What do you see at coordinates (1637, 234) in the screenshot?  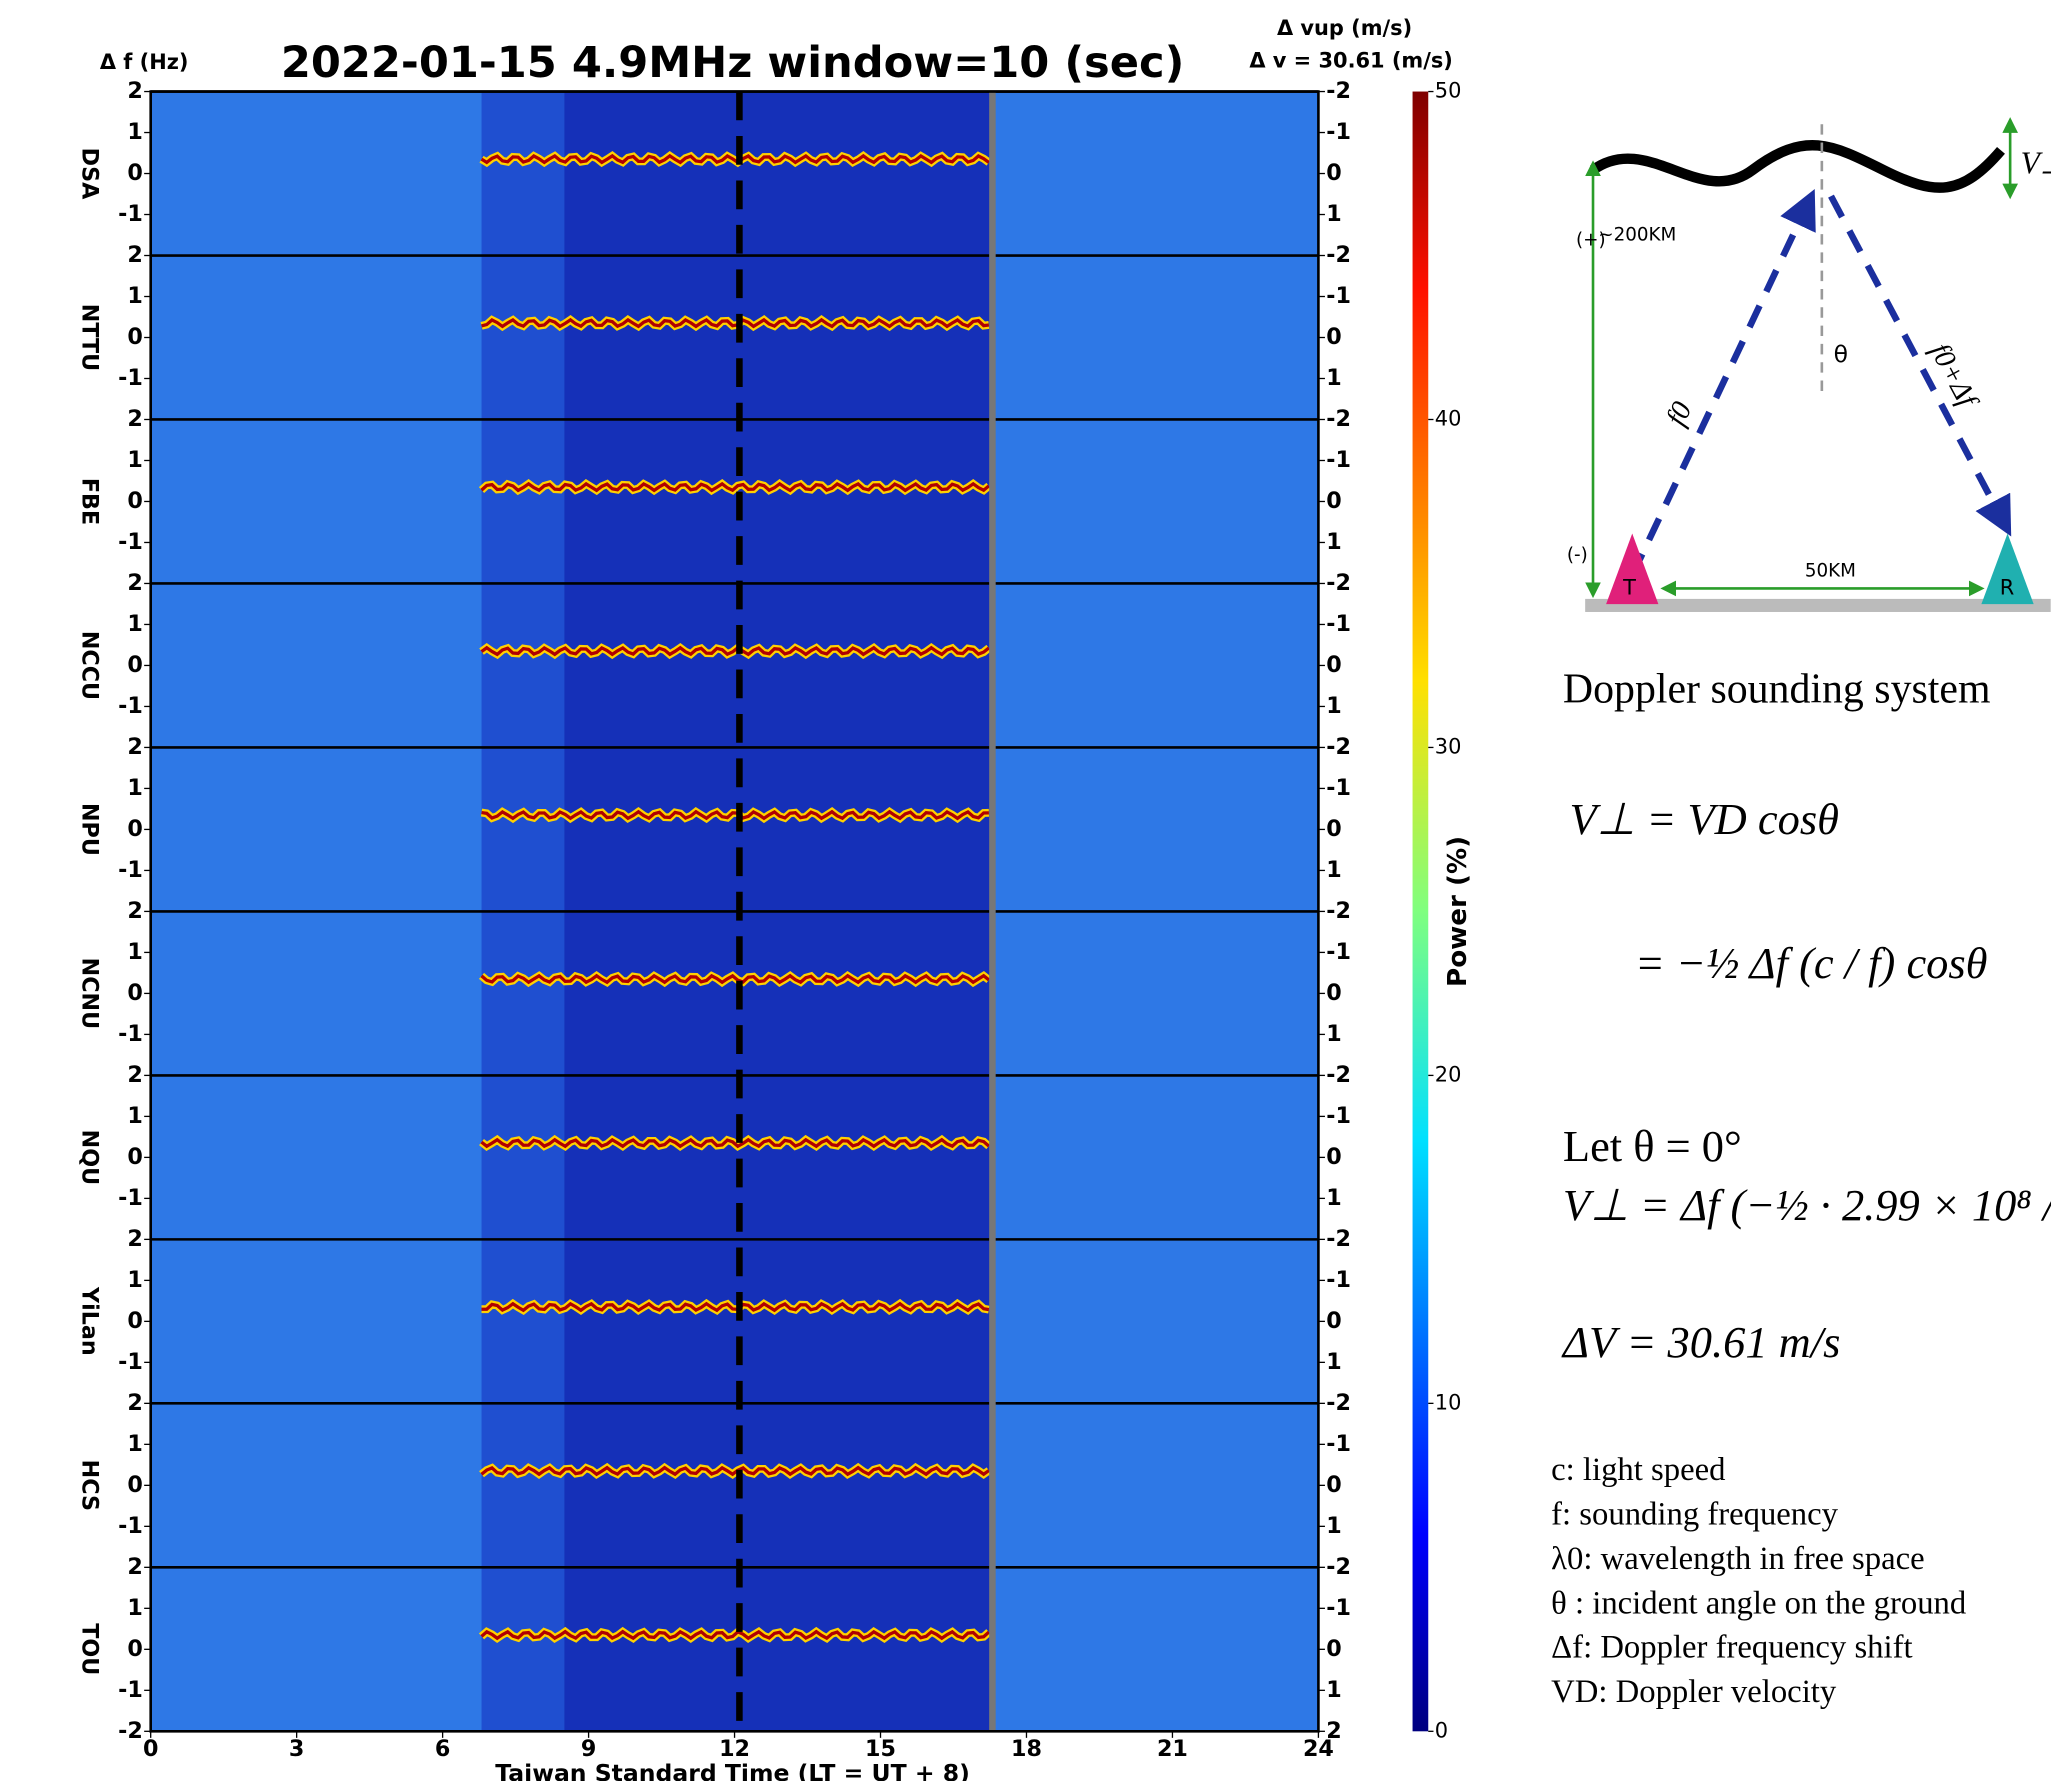 I see `label: ~200KM` at bounding box center [1637, 234].